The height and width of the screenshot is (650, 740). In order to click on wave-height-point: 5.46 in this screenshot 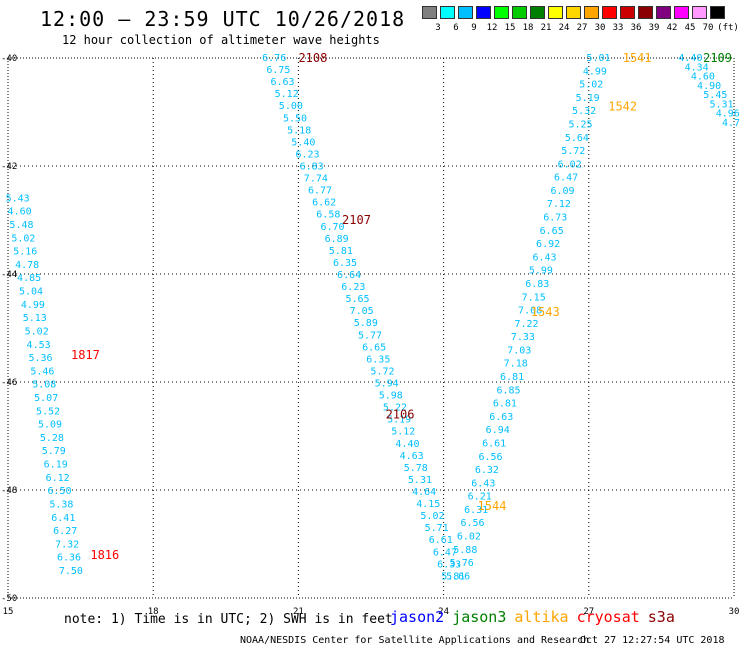, I will do `click(42, 371)`.